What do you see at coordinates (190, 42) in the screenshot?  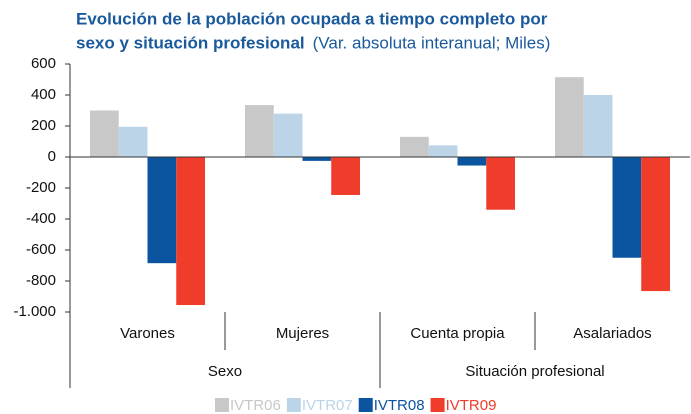 I see `chart-title: sexo y situación profesional` at bounding box center [190, 42].